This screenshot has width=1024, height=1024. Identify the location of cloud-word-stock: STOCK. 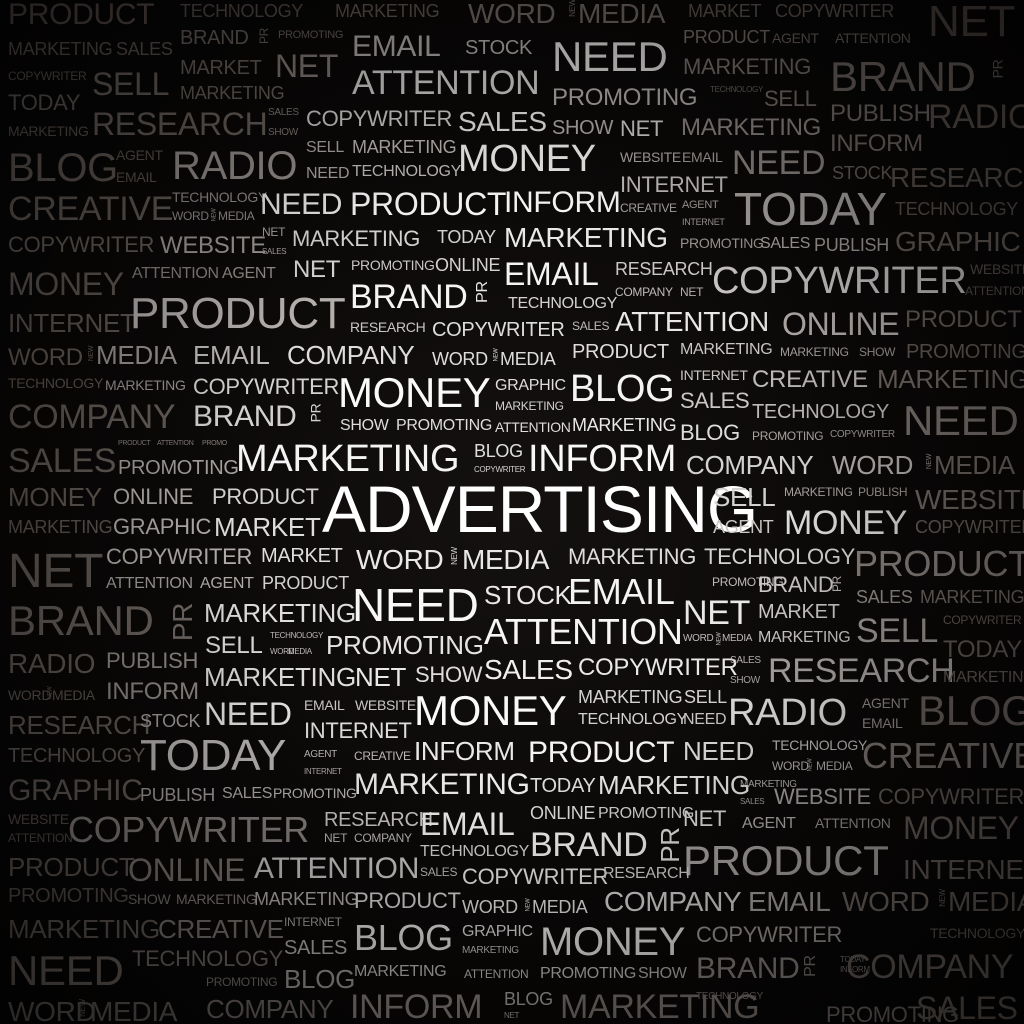
(528, 595).